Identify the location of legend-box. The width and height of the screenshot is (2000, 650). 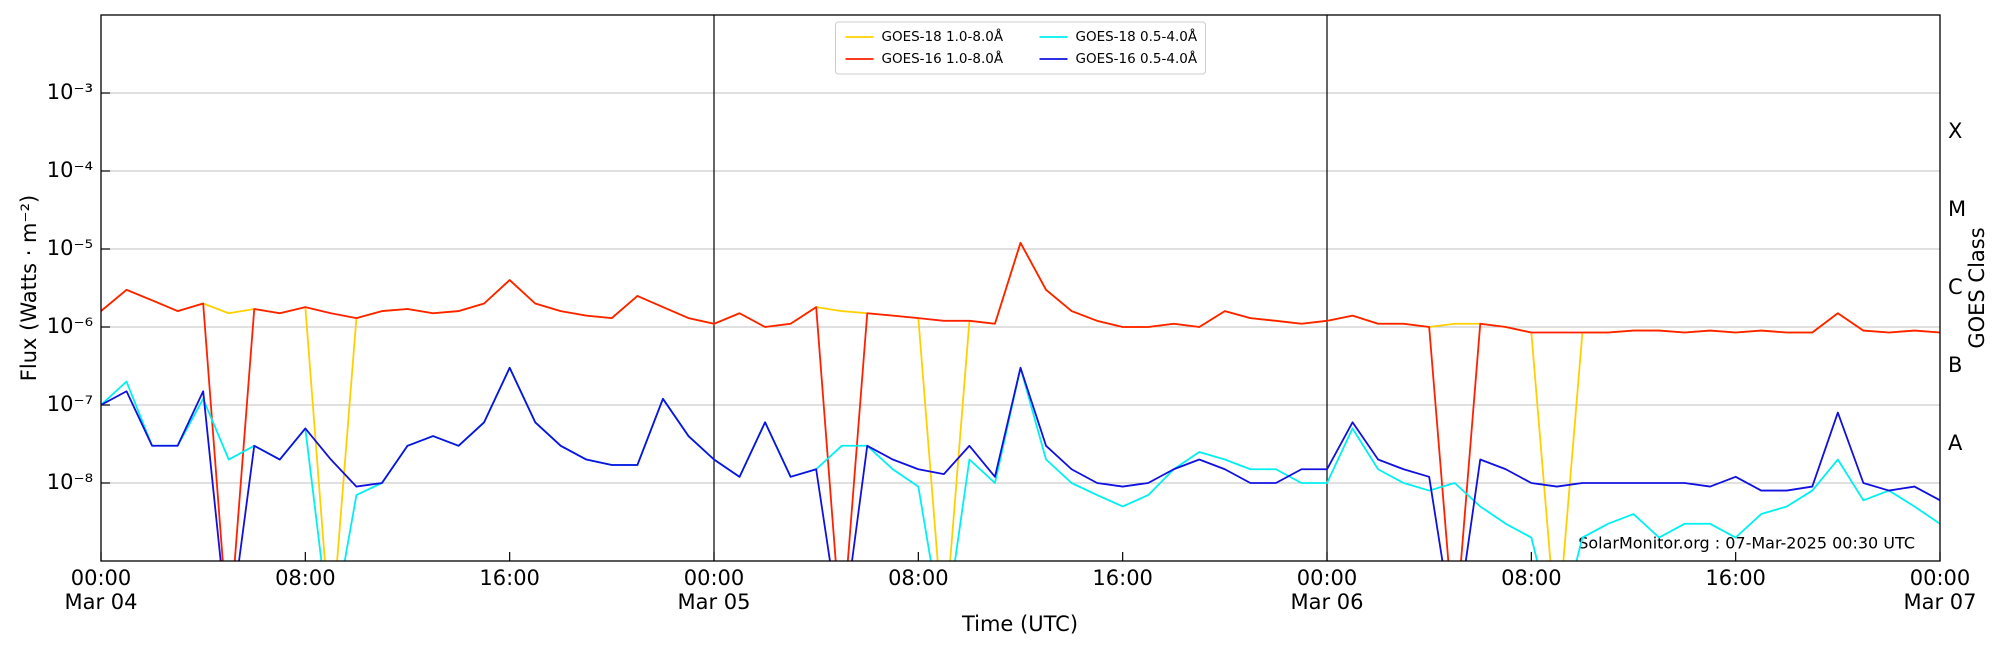
(1020, 48).